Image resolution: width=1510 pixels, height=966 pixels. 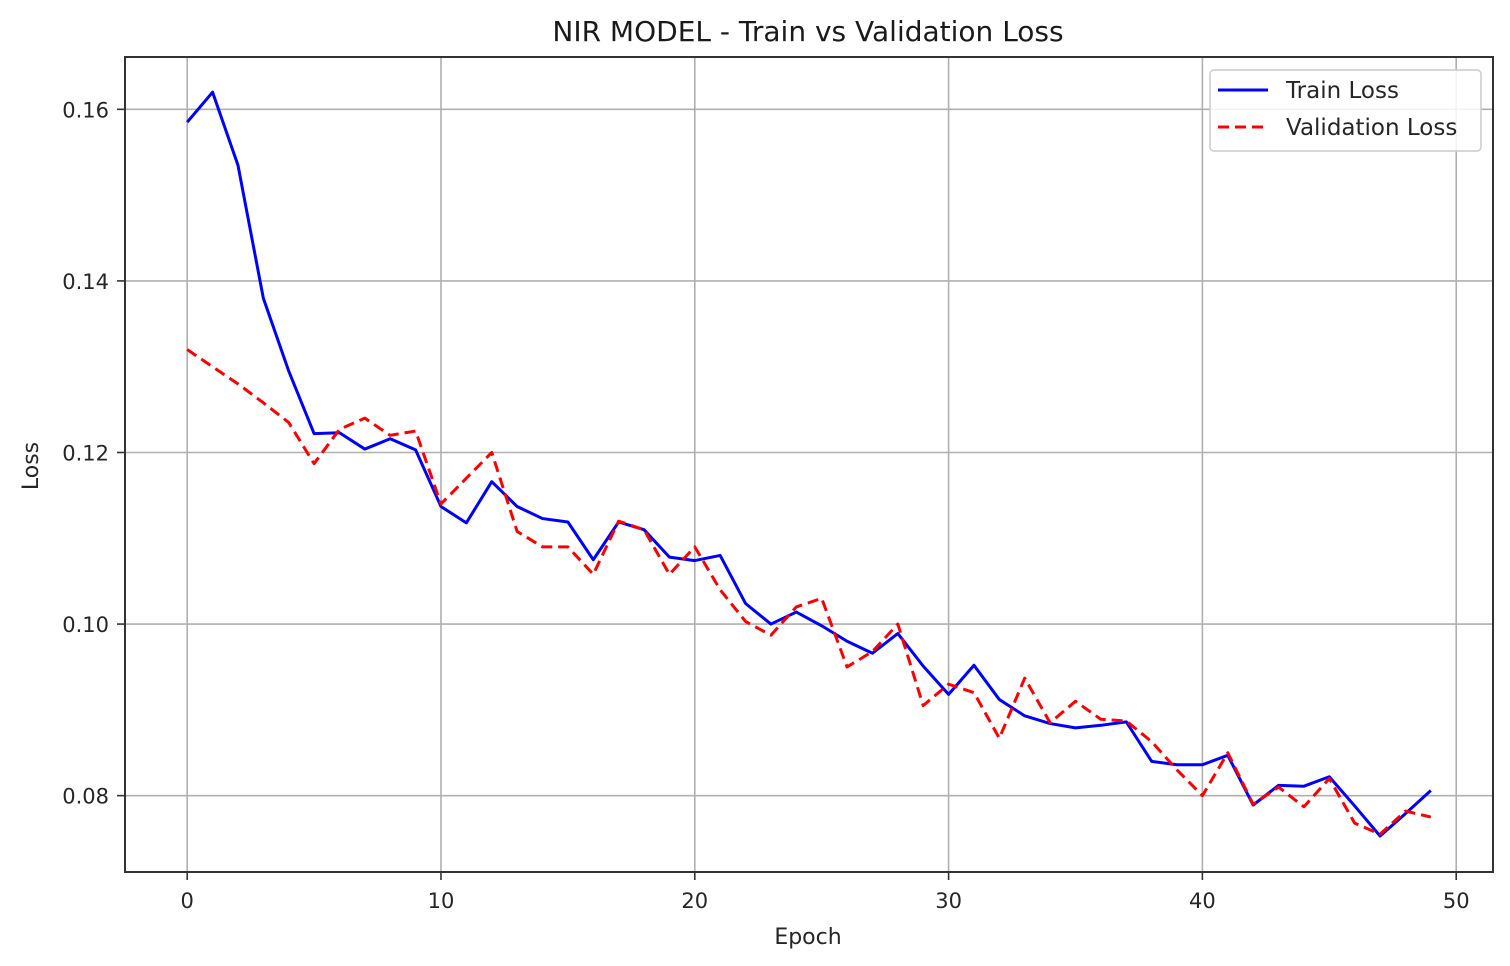 I want to click on x-axis-label: Epoch, so click(x=807, y=937).